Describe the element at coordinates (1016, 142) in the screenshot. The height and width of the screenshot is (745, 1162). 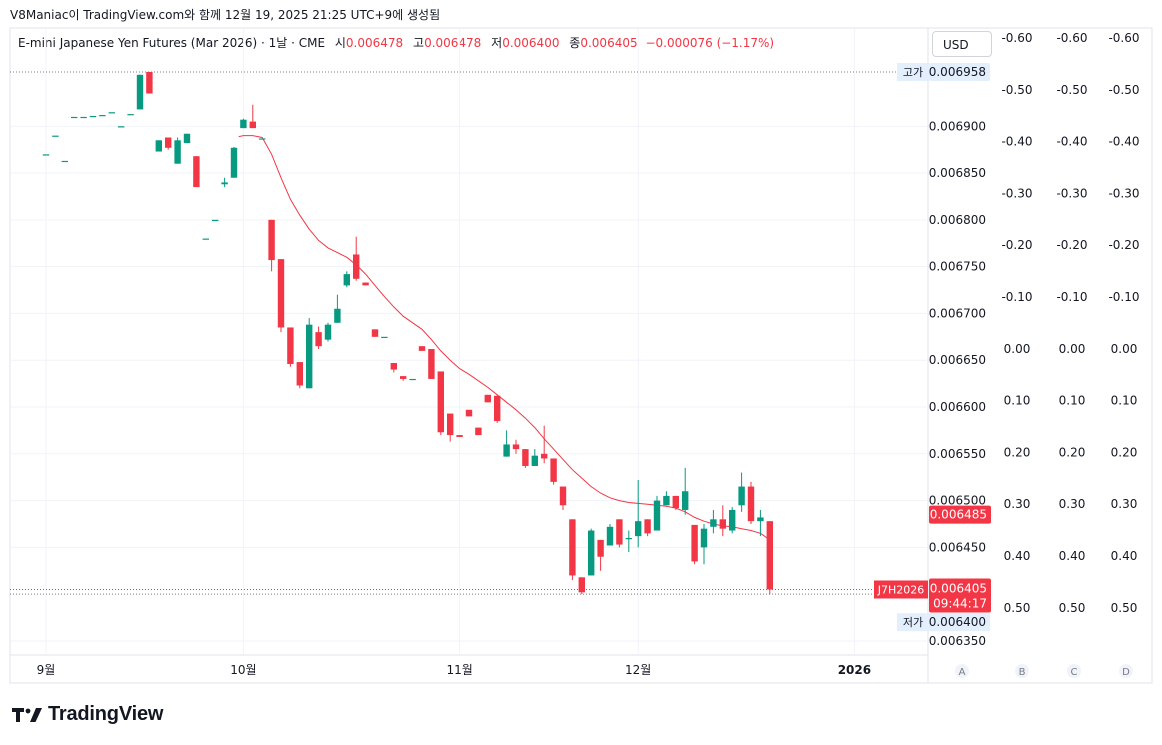
I see `scale-tick-label: -0.40` at that location.